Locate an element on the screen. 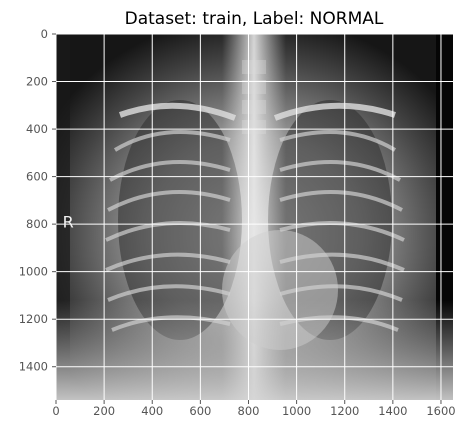 The image size is (466, 440). chart-title: Dataset: train, Label: NORMAL is located at coordinates (254, 19).